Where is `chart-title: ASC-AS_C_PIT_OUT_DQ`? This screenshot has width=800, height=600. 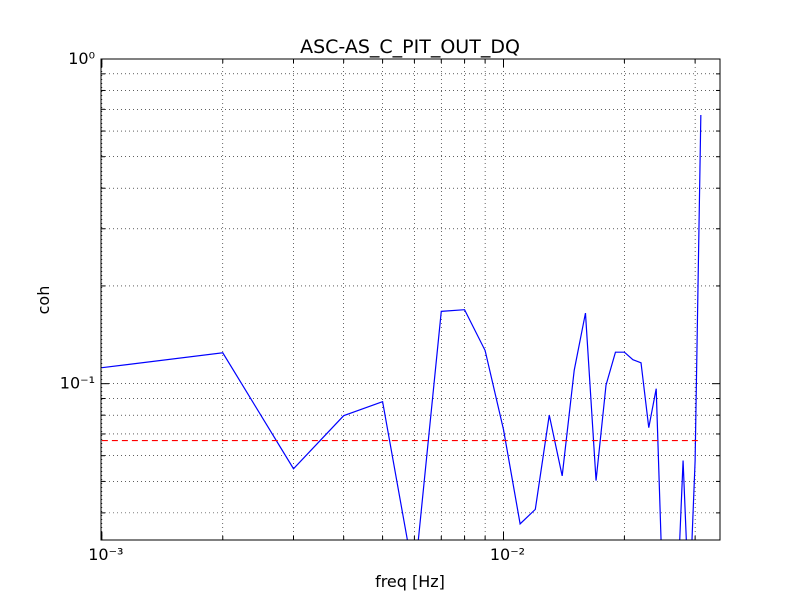
chart-title: ASC-AS_C_PIT_OUT_DQ is located at coordinates (410, 47).